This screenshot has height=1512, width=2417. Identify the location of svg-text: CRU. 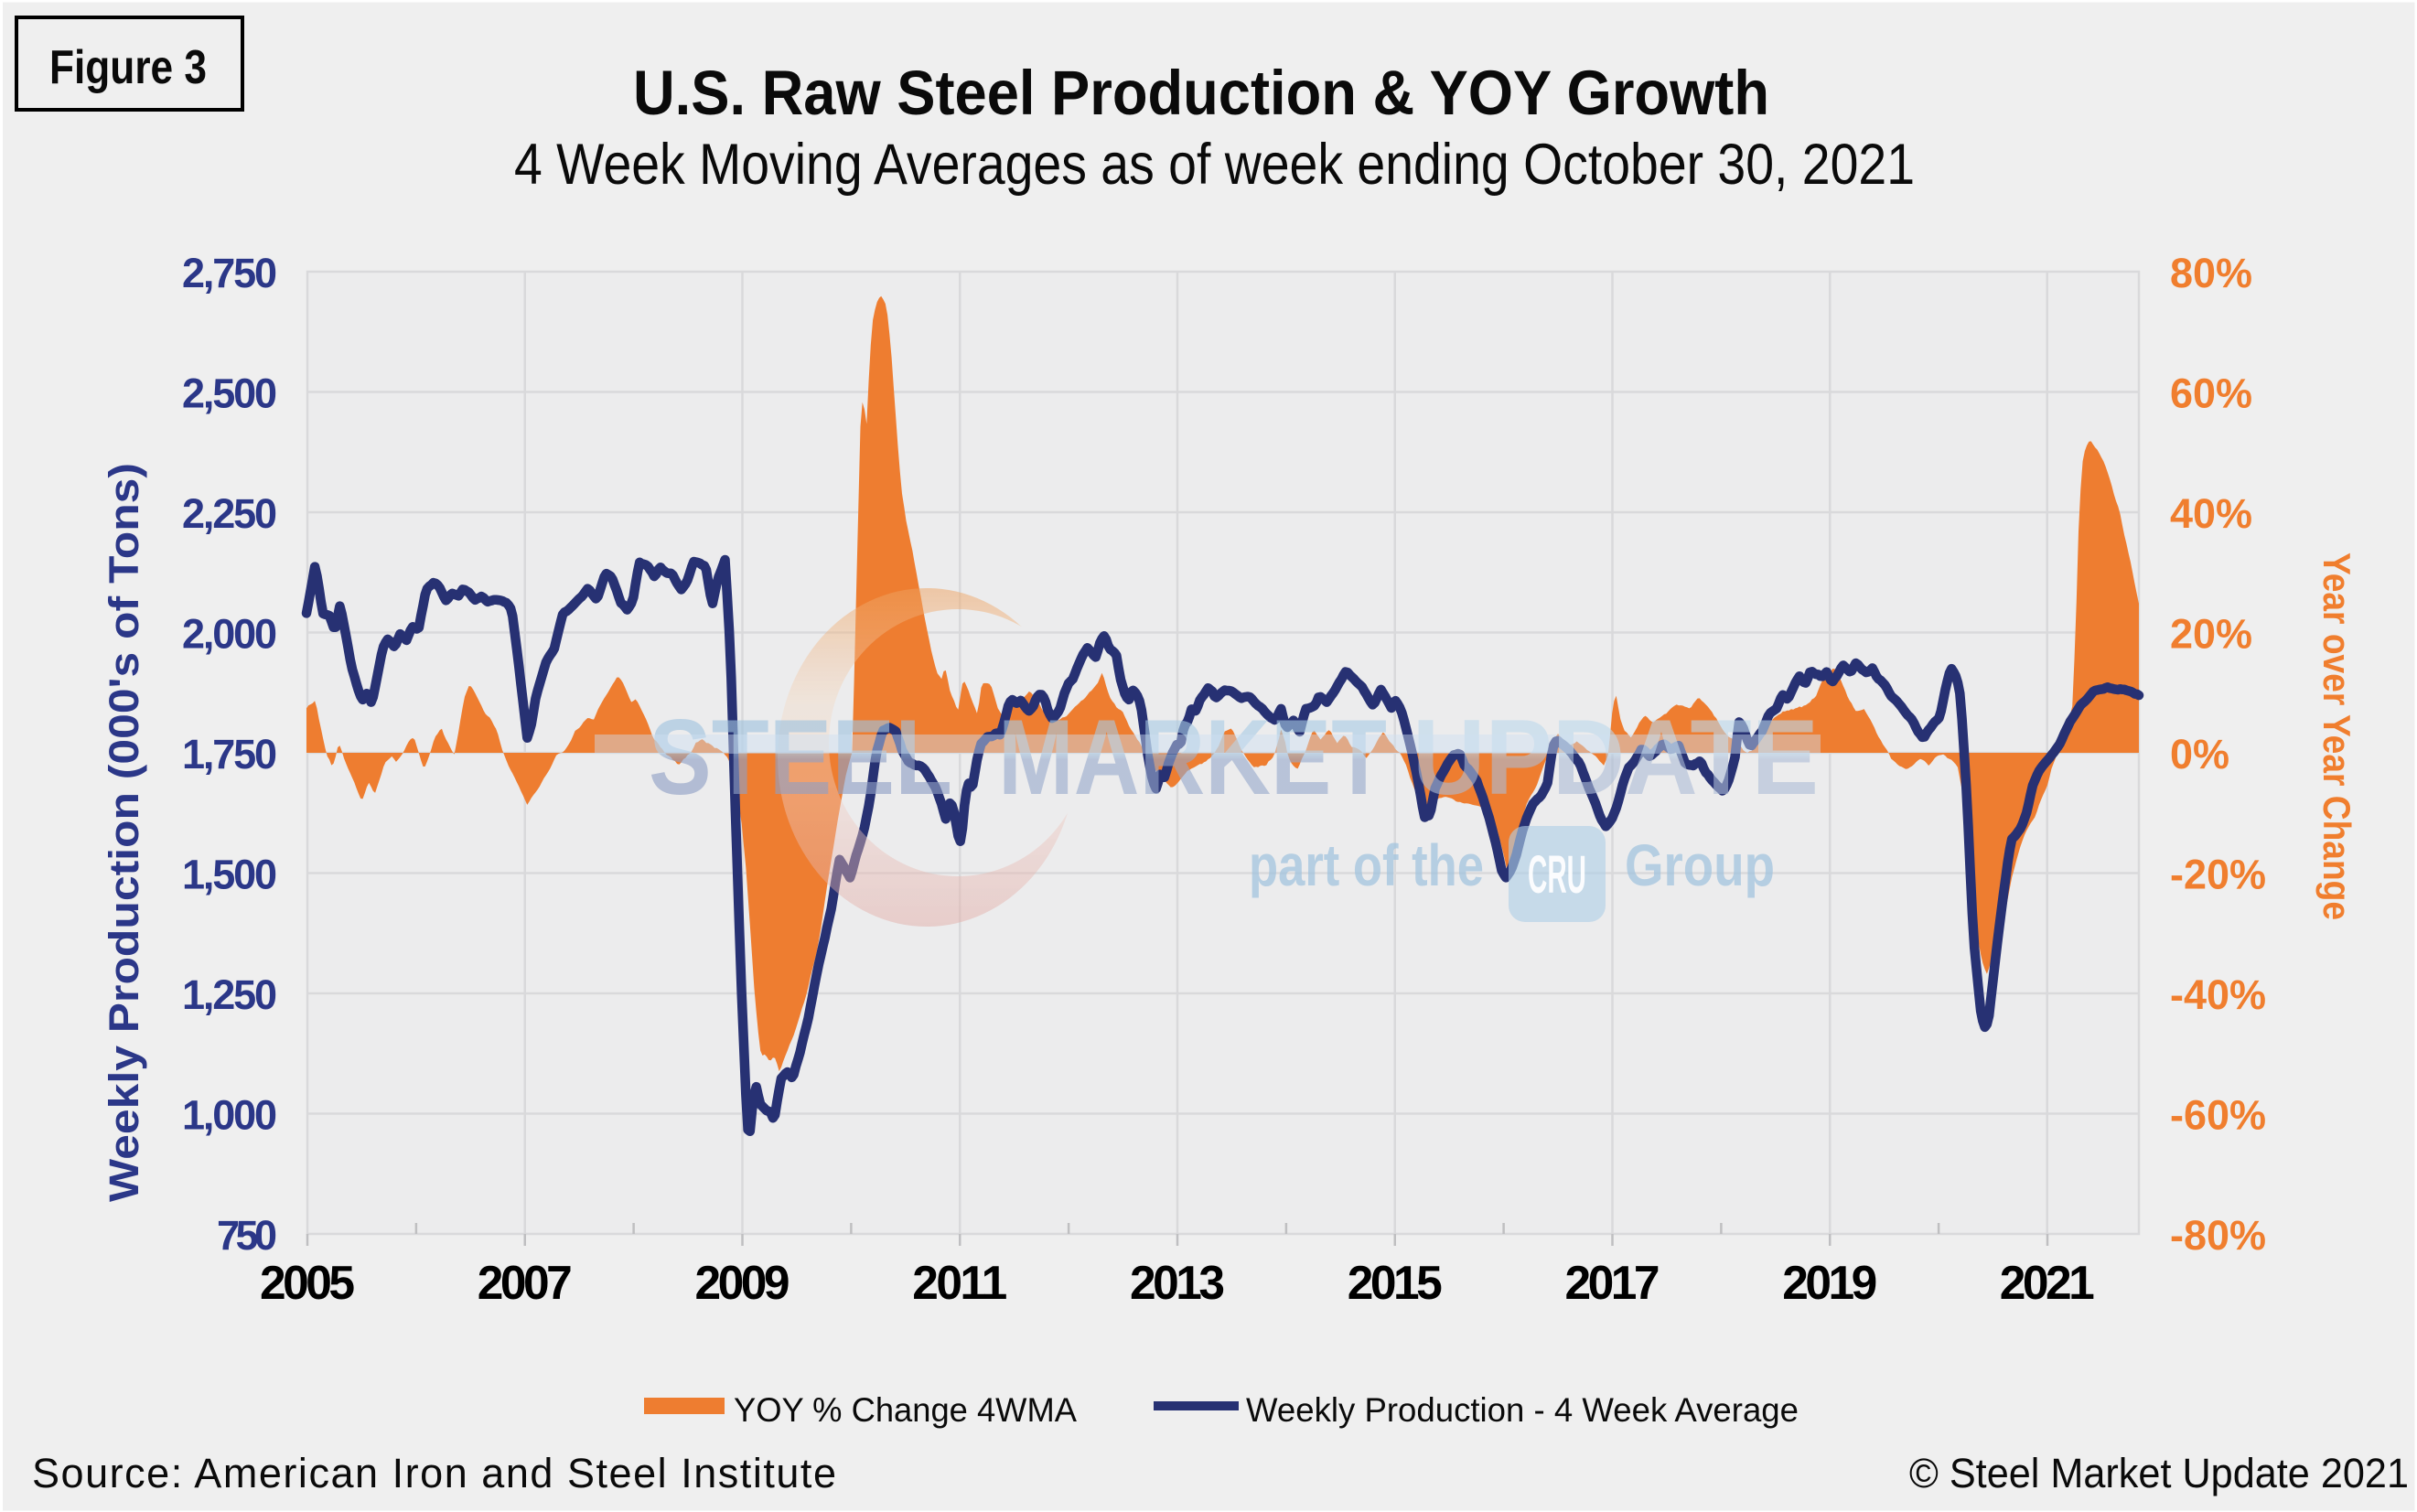
(1557, 875).